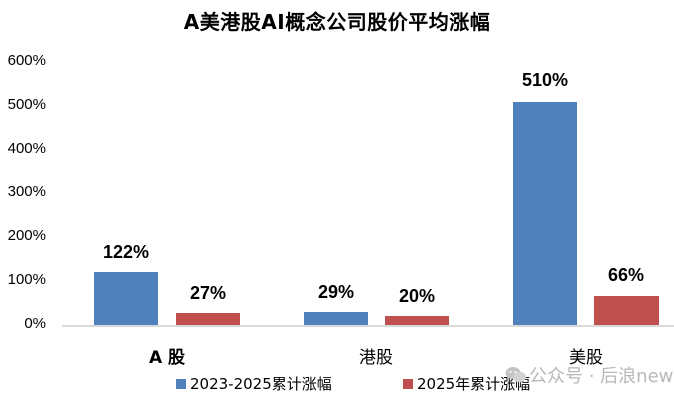 This screenshot has width=674, height=400. Describe the element at coordinates (376, 358) in the screenshot. I see `x-category-label: 港股` at that location.